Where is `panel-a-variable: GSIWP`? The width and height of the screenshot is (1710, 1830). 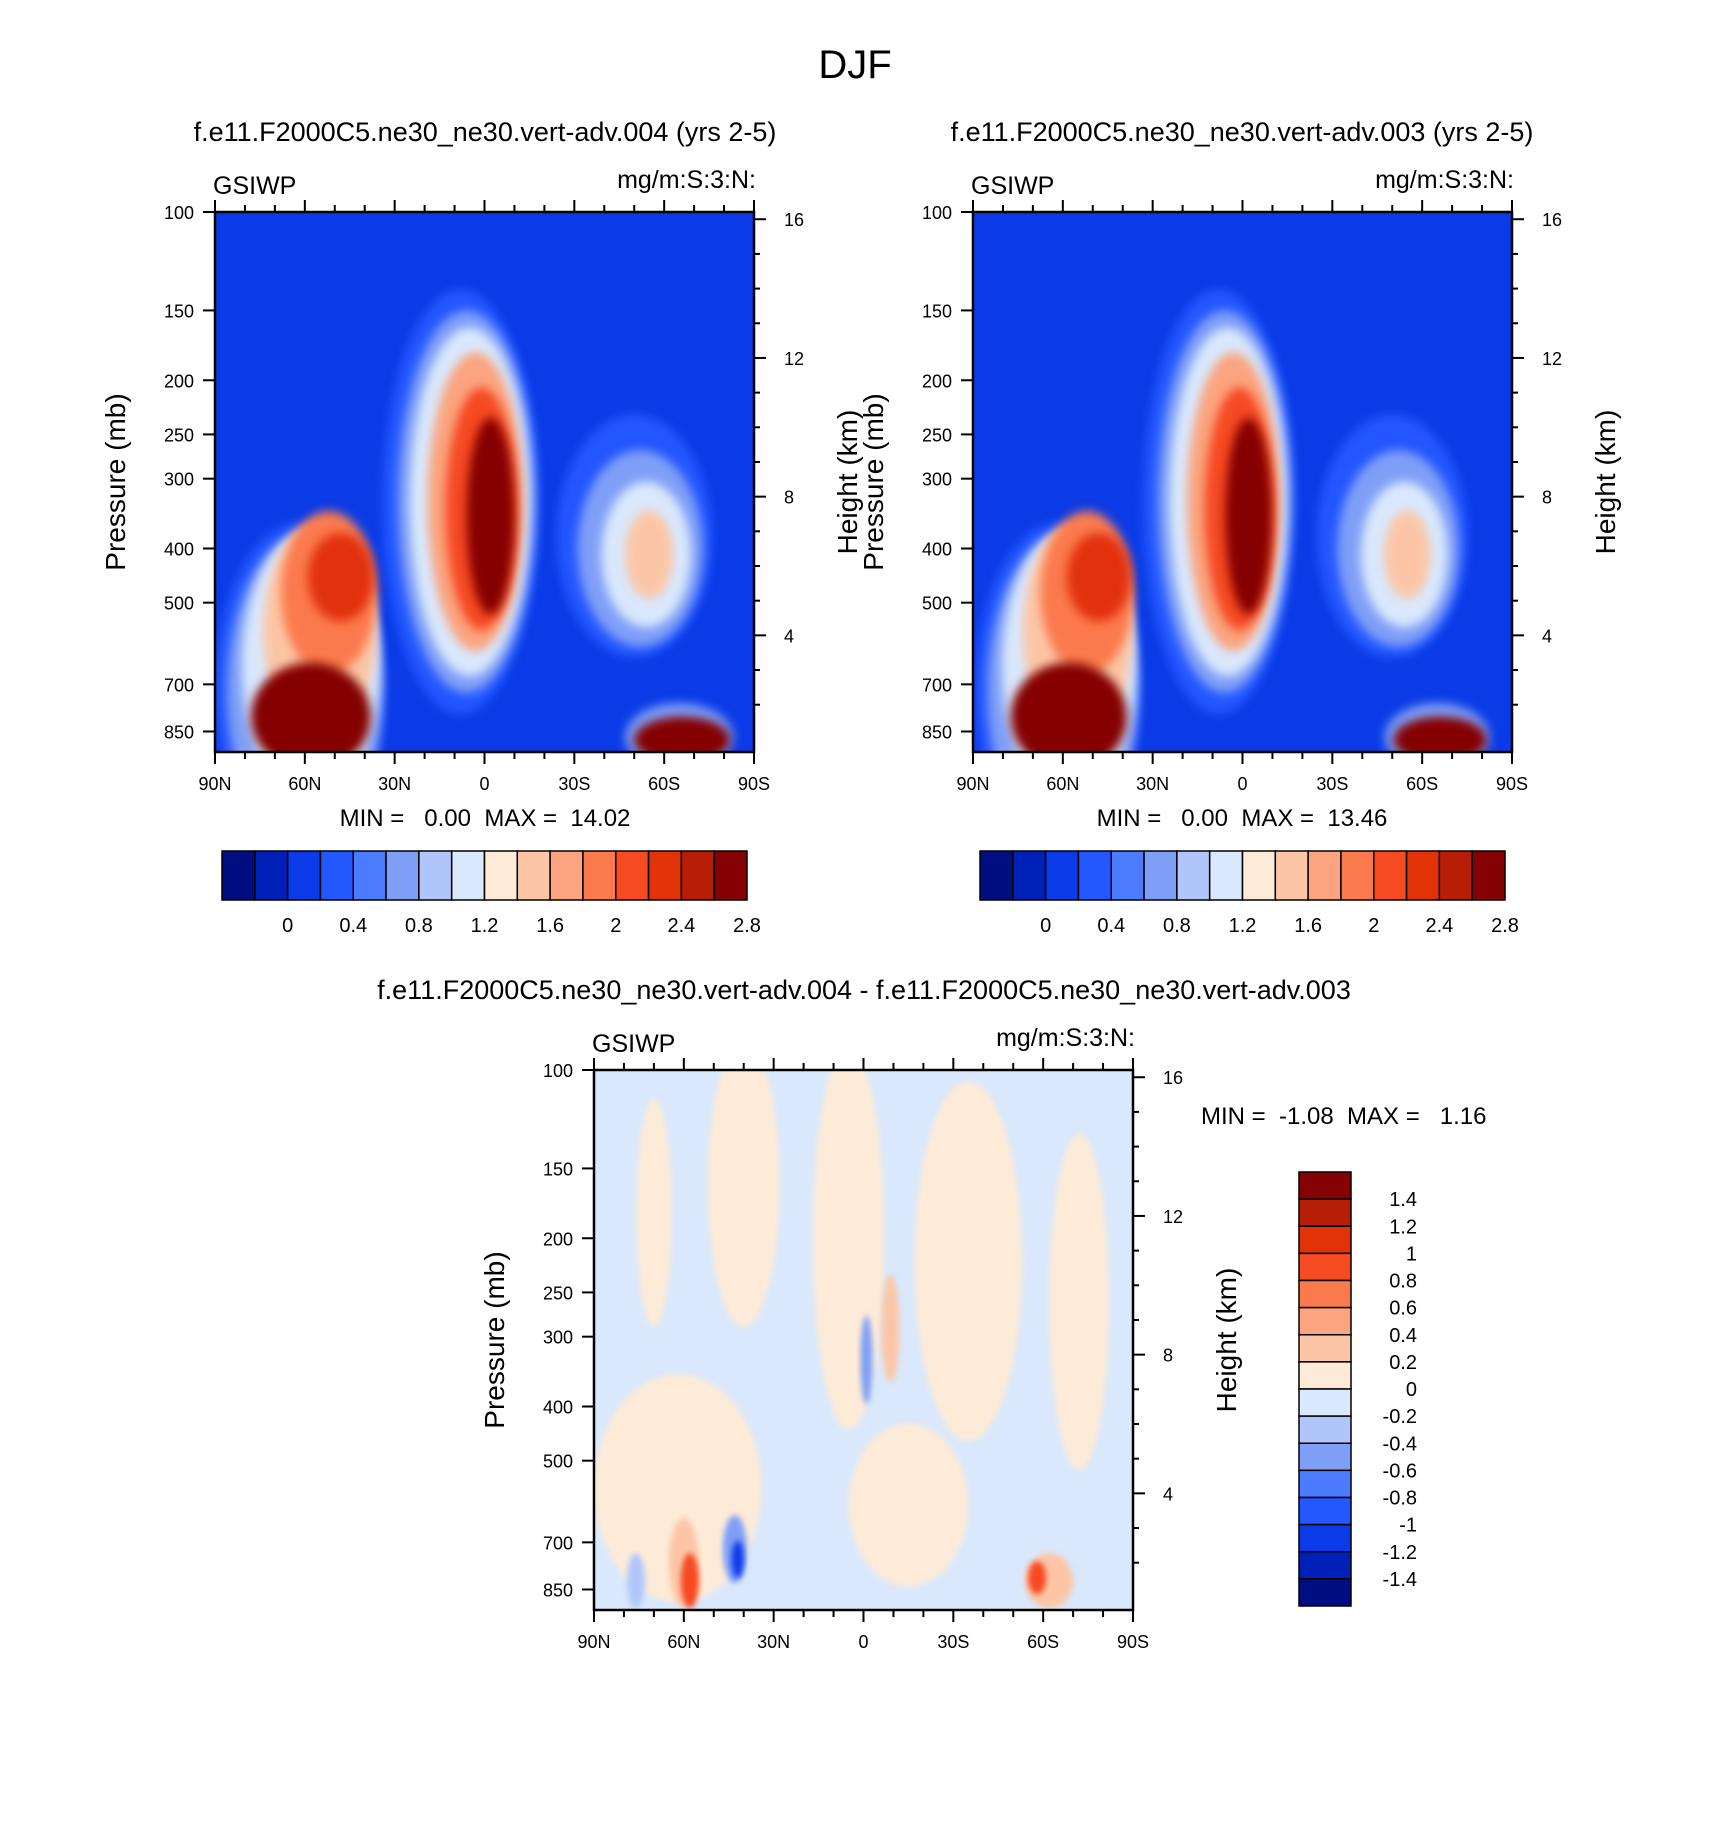 panel-a-variable: GSIWP is located at coordinates (254, 186).